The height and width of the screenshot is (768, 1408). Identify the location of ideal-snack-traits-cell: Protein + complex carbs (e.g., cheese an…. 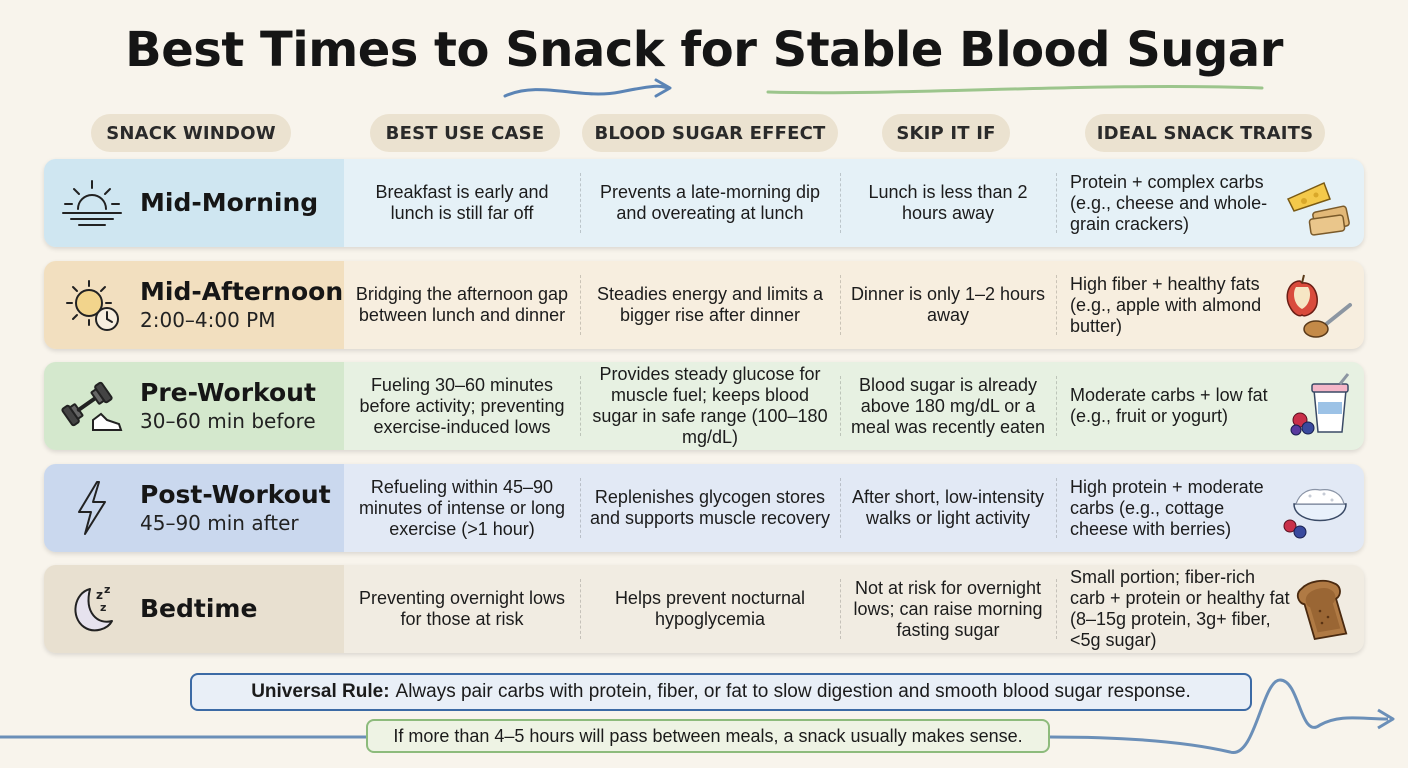
(1169, 202).